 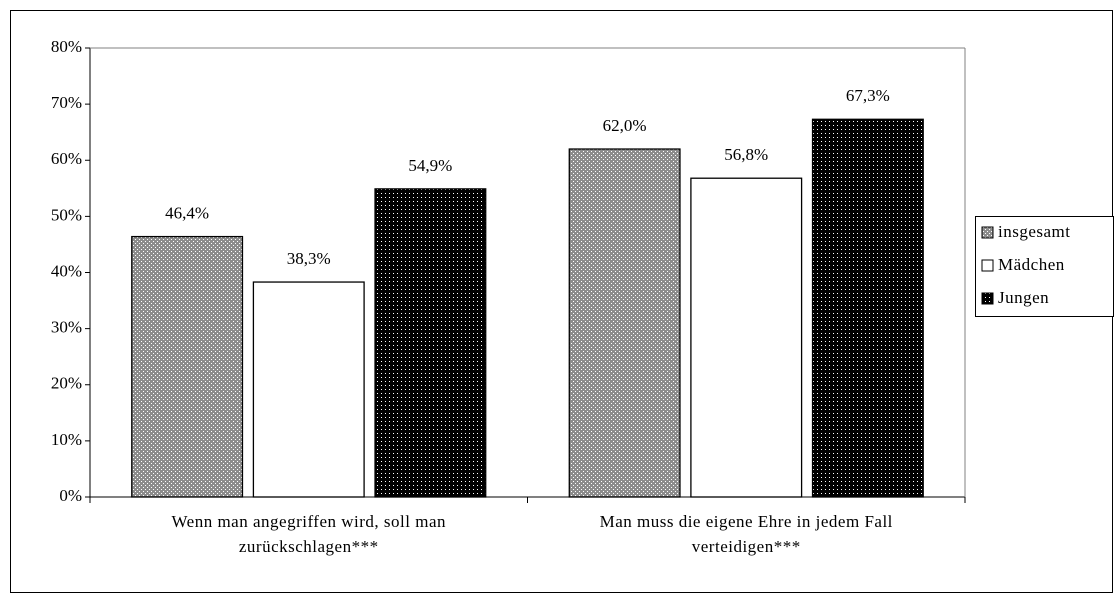 I want to click on y-tick-label: 70%, so click(x=66, y=102).